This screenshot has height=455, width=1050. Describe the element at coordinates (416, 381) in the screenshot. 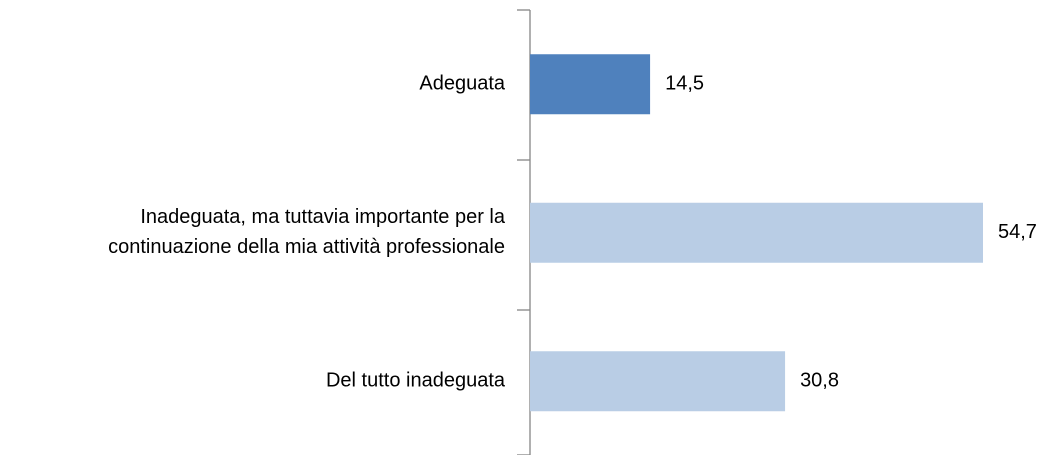

I see `category-label: Del tutto inadeguata` at that location.